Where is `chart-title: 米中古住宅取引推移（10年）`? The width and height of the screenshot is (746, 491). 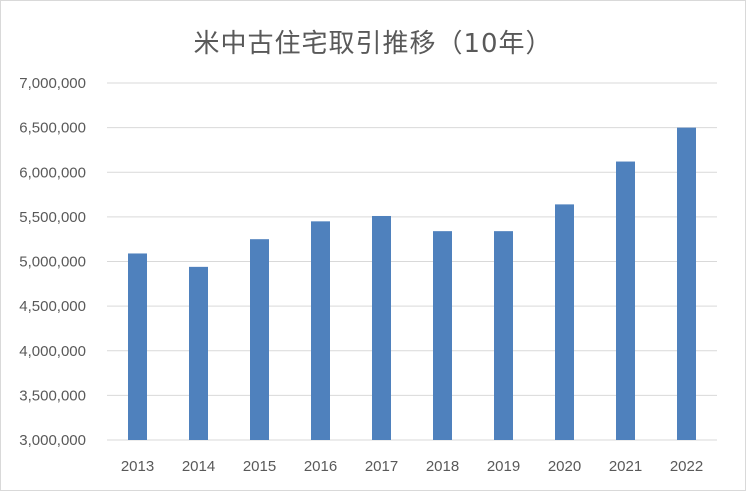 chart-title: 米中古住宅取引推移（10年） is located at coordinates (373, 44).